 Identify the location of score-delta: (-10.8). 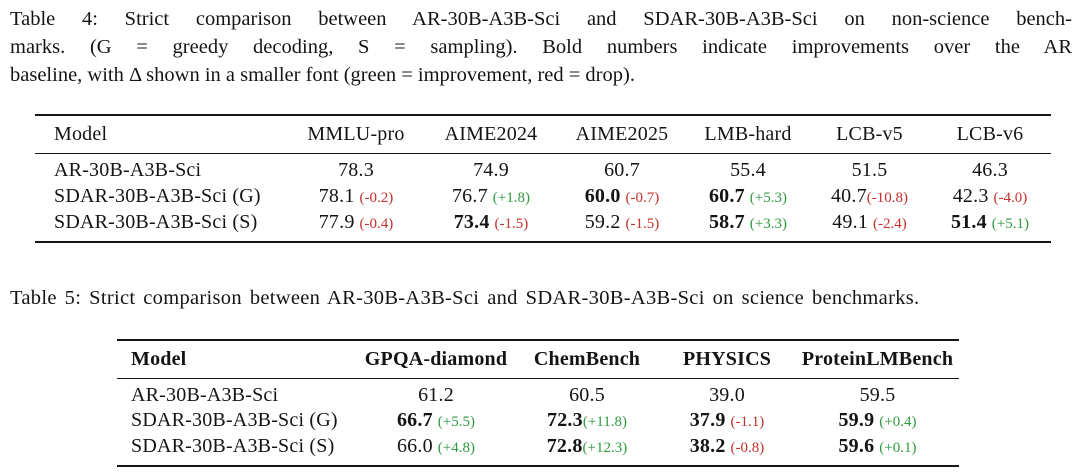
(887, 197).